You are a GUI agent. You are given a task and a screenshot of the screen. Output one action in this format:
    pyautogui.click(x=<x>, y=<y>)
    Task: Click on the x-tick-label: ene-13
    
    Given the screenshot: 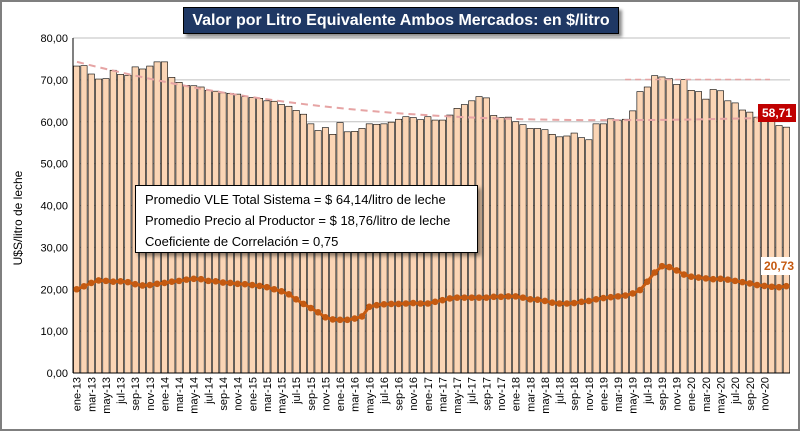 What is the action you would take?
    pyautogui.click(x=78, y=394)
    